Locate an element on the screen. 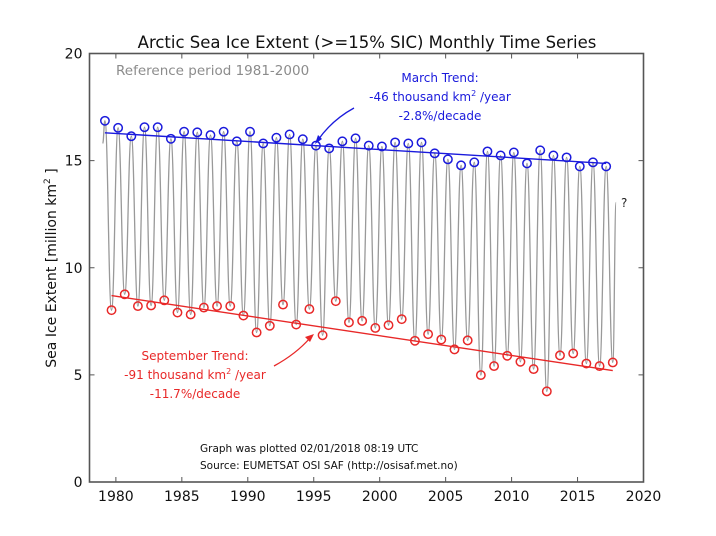 The image size is (716, 536). y-axis-label: Sea Ice Extent [million km2 ] is located at coordinates (51, 267).